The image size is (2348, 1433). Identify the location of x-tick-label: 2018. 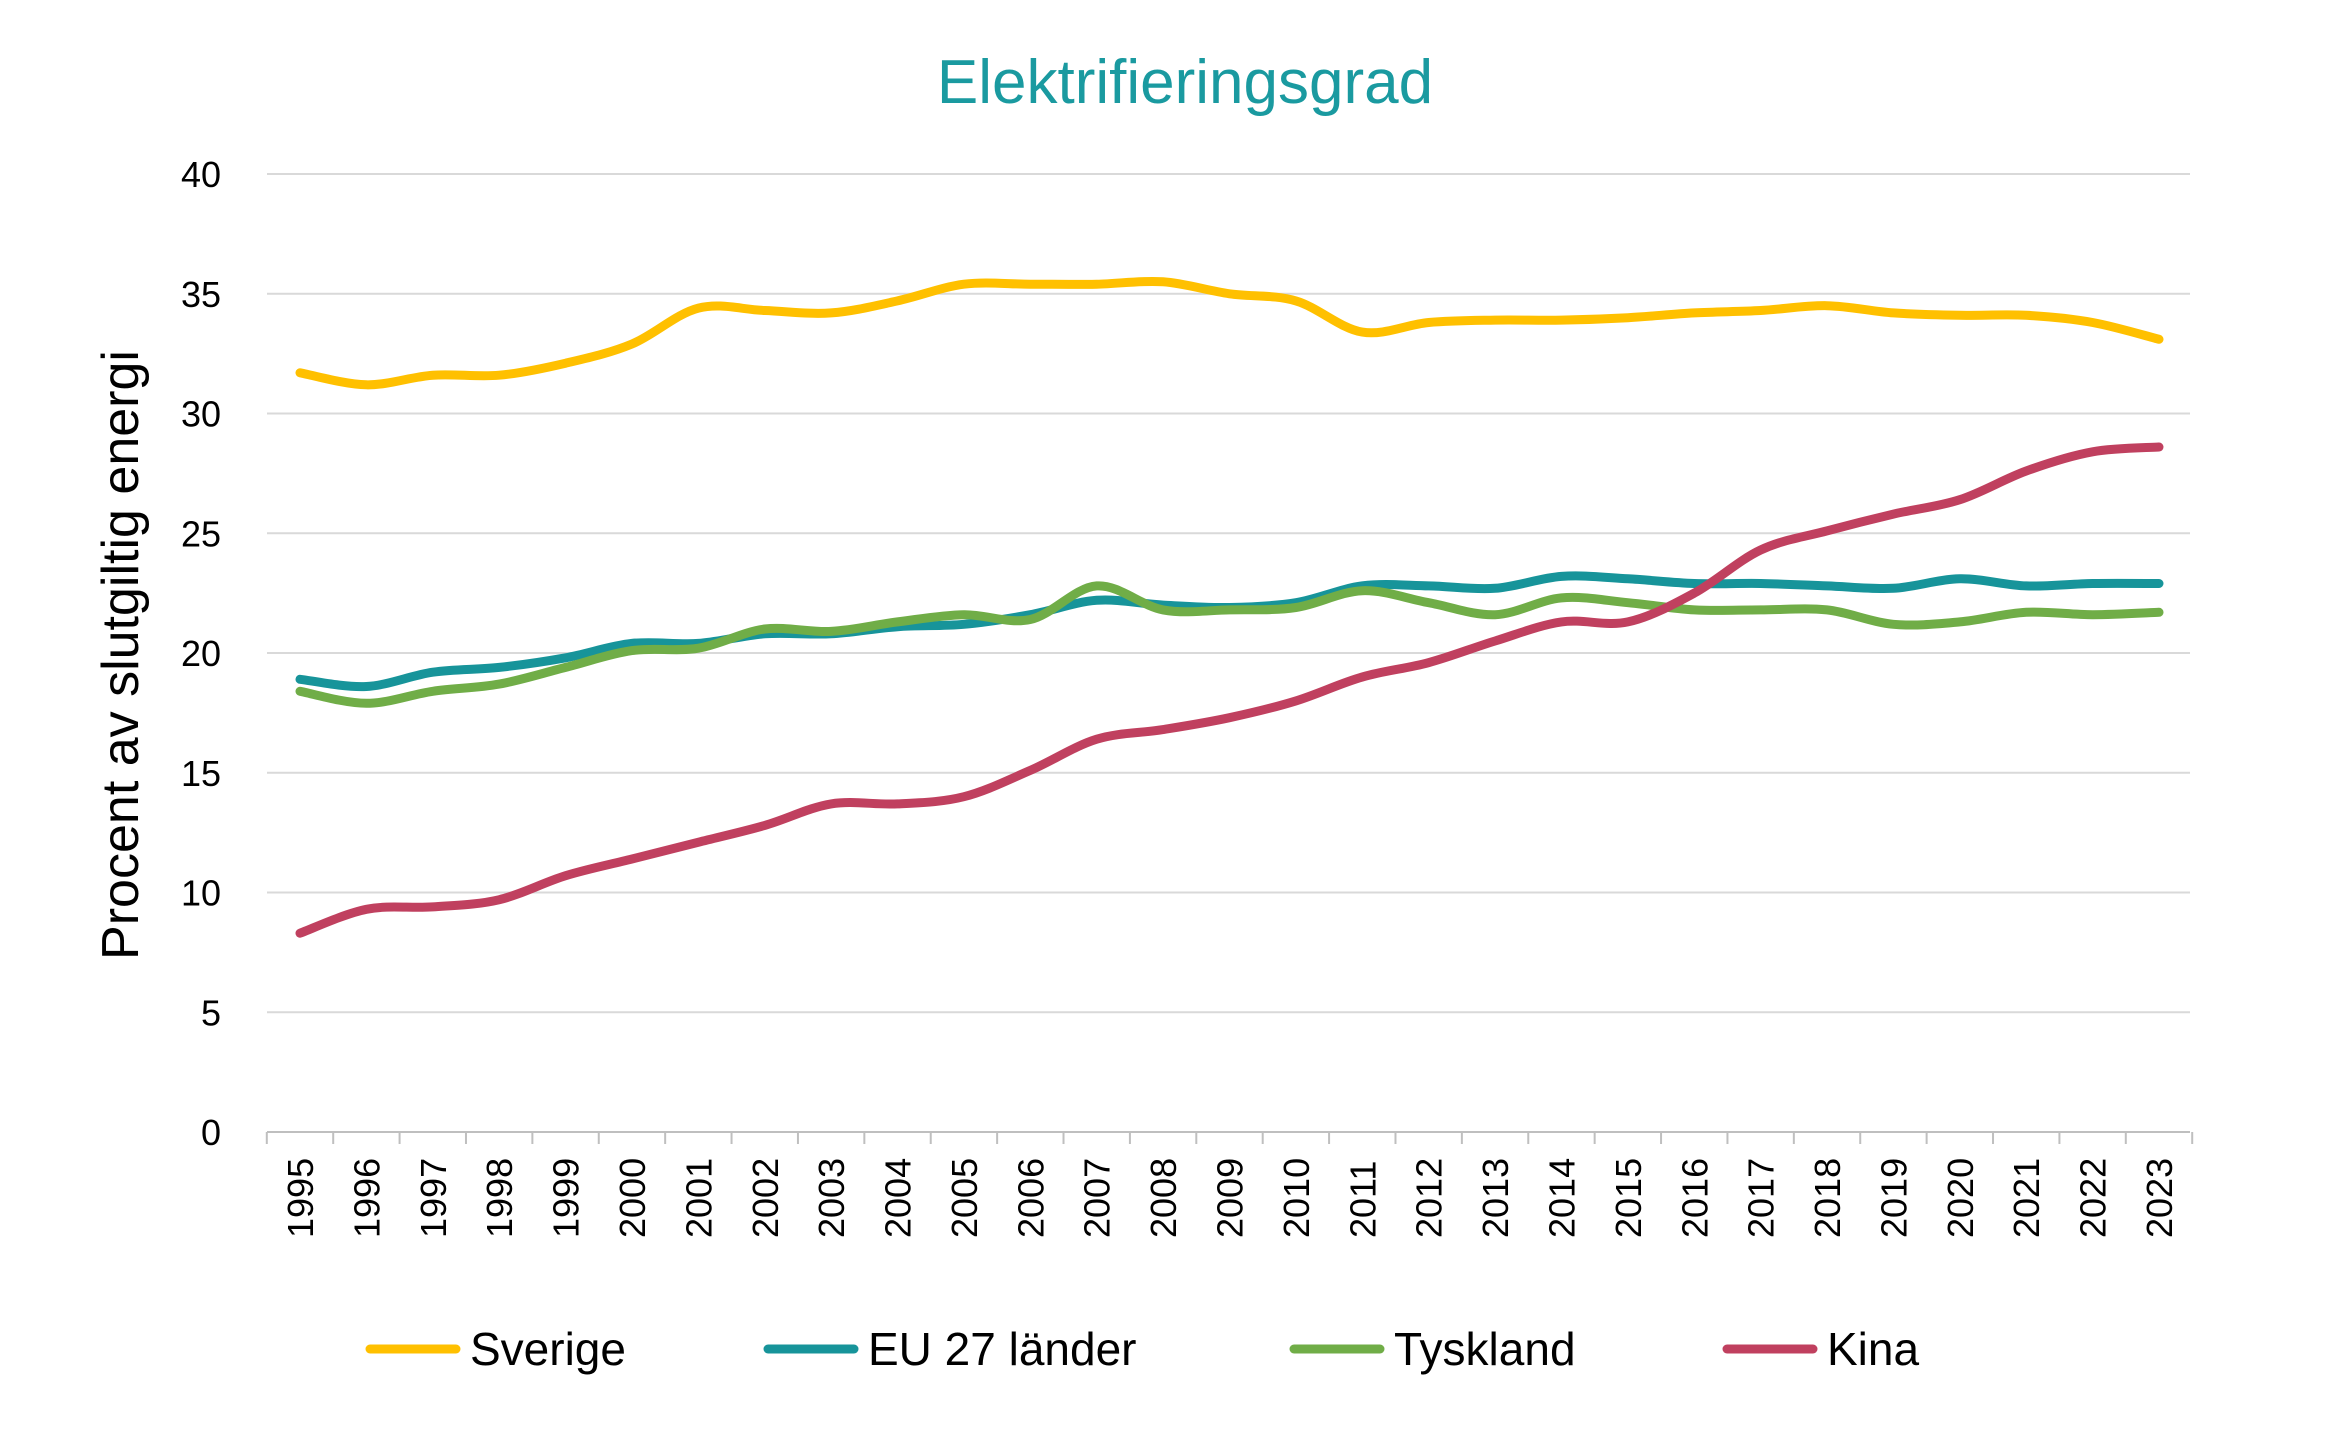
(1827, 1198).